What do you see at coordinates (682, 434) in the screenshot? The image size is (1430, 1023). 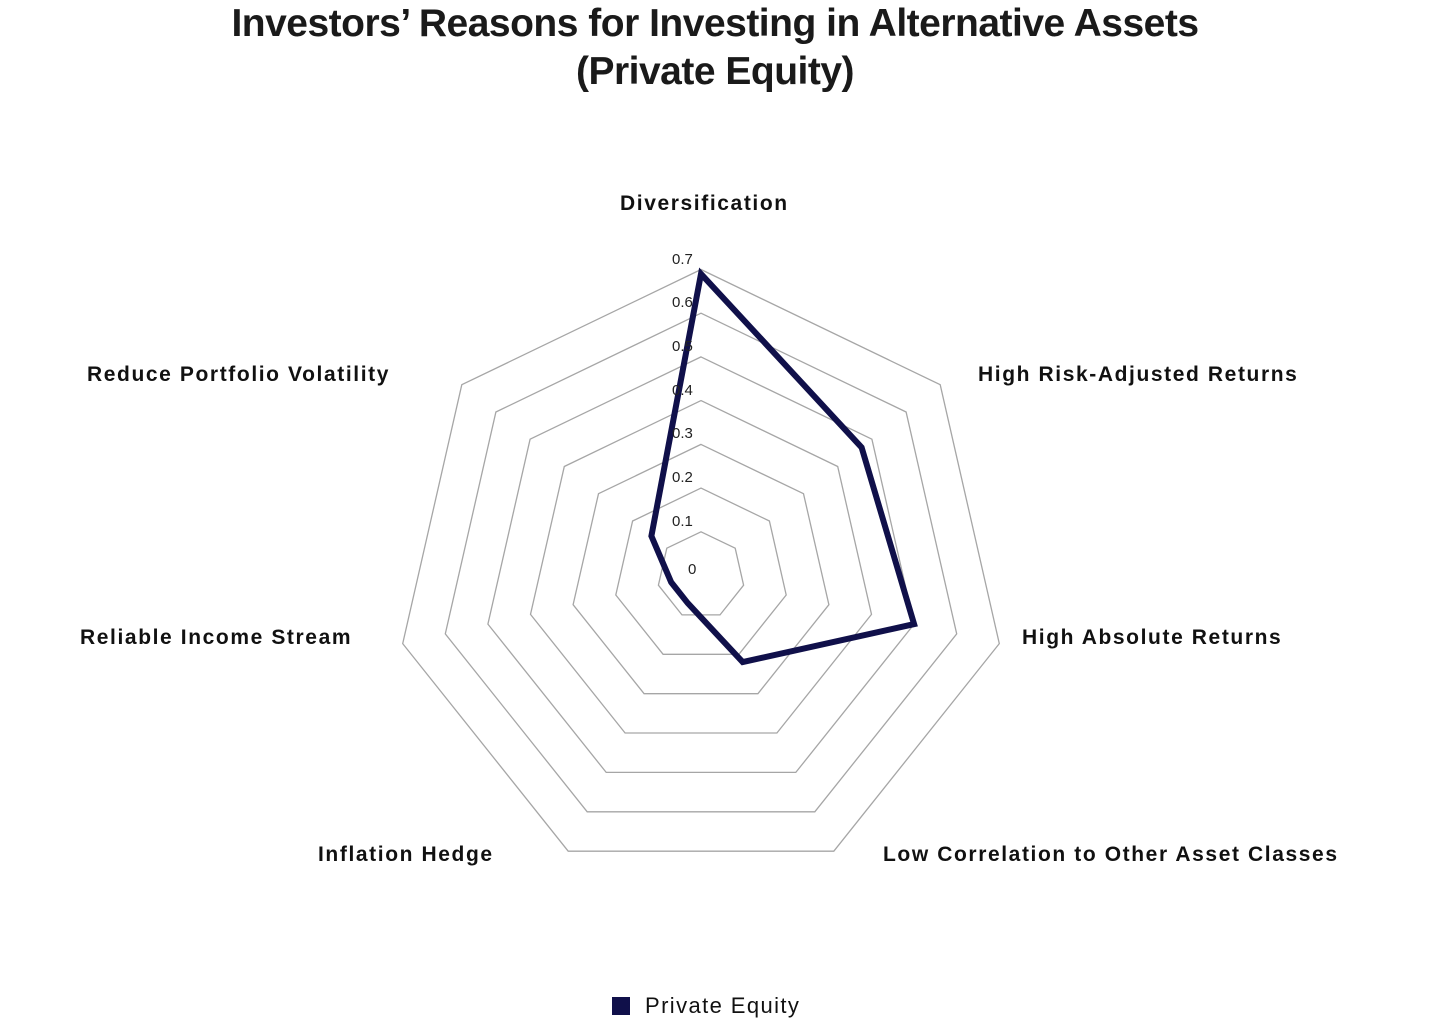 I see `radial-tick-label: 0.3` at bounding box center [682, 434].